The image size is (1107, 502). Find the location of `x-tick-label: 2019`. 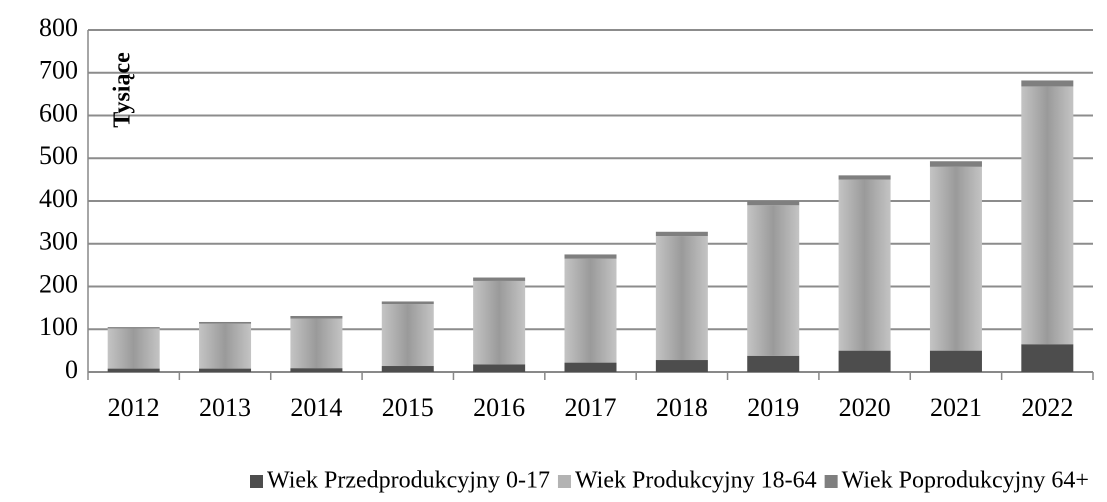

x-tick-label: 2019 is located at coordinates (773, 407).